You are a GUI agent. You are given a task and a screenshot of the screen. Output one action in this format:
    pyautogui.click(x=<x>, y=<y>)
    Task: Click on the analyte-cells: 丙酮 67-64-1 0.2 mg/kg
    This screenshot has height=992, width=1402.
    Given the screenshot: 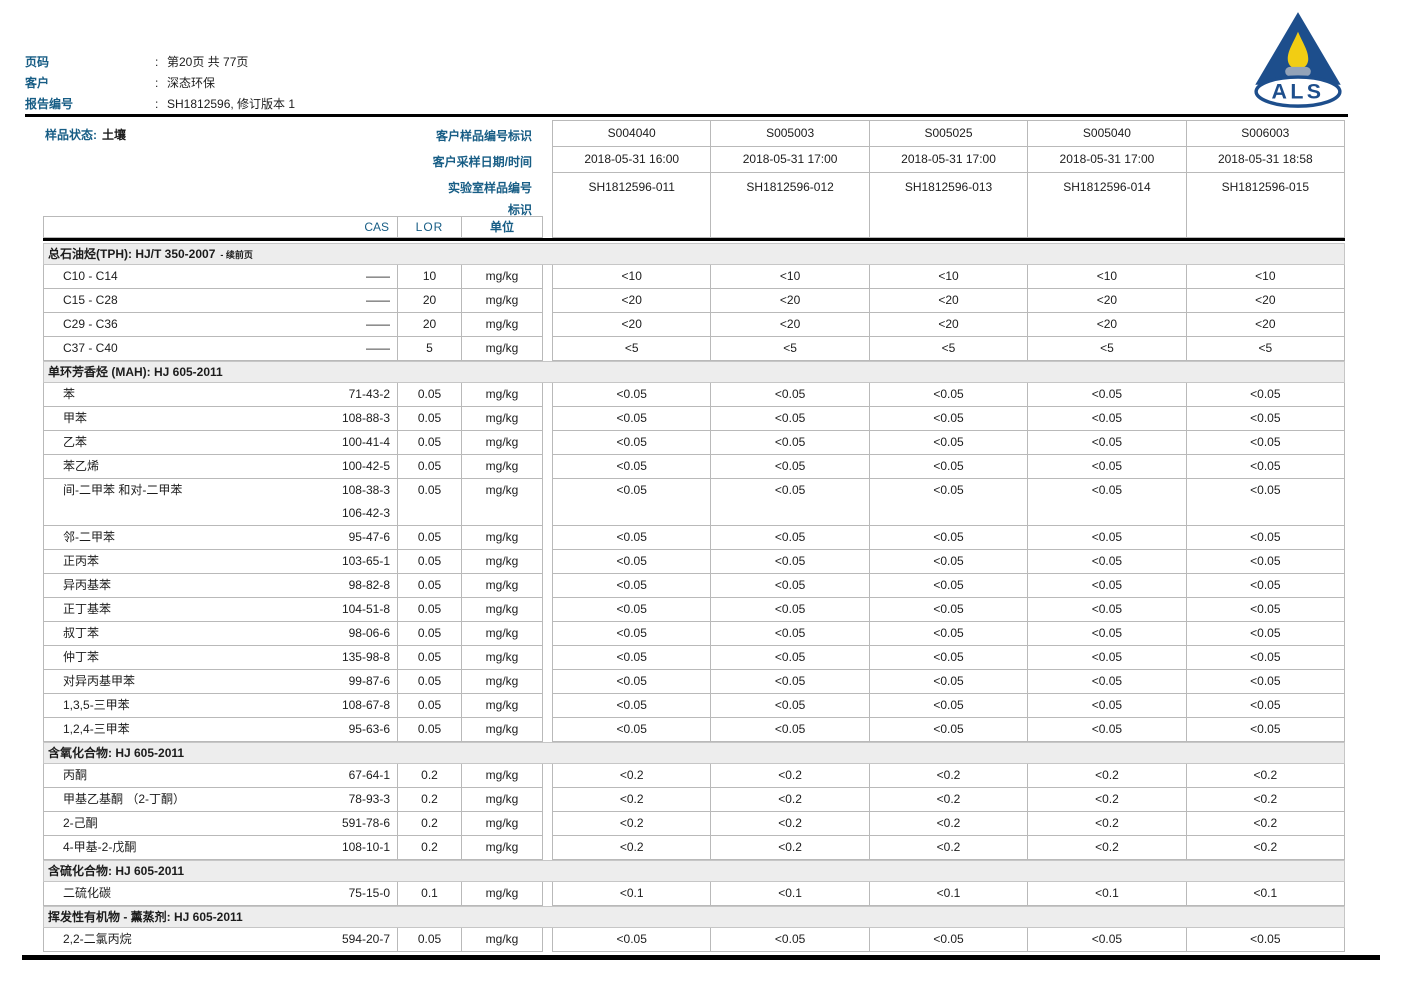 What is the action you would take?
    pyautogui.click(x=293, y=776)
    